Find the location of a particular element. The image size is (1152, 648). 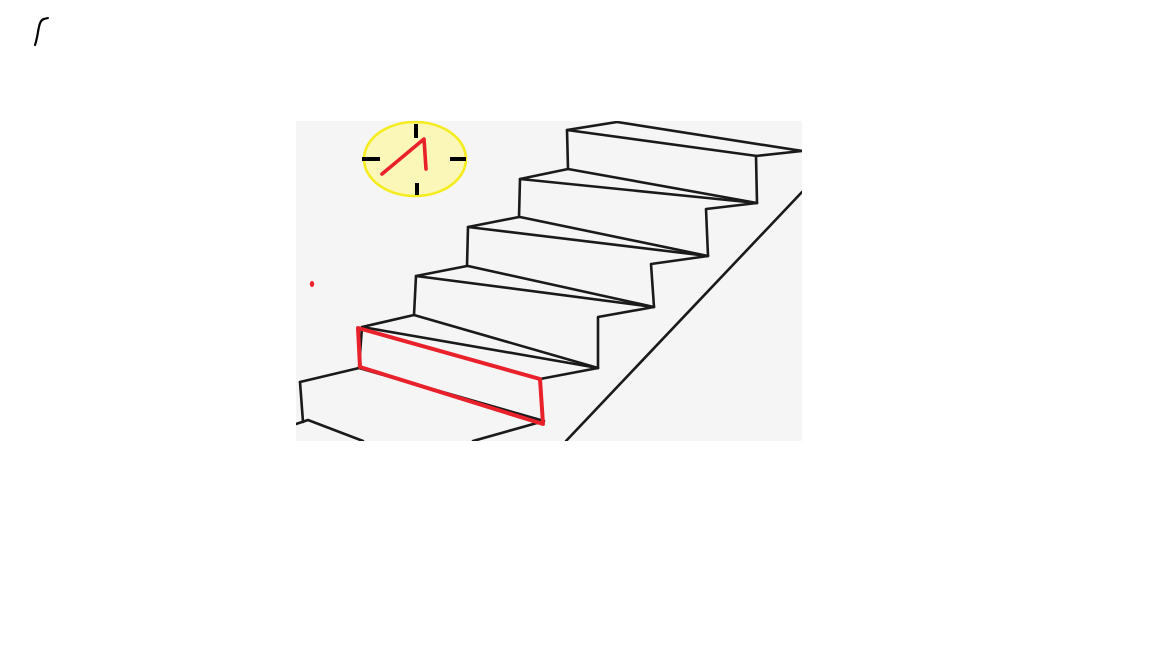

pen-stroke-path is located at coordinates (39, 32).